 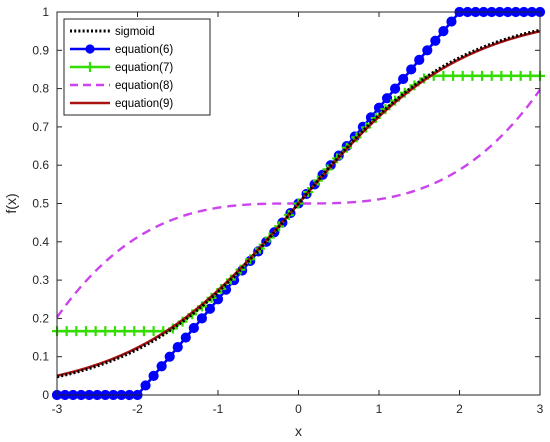 What do you see at coordinates (40, 89) in the screenshot?
I see `y-tick-label: 0.8` at bounding box center [40, 89].